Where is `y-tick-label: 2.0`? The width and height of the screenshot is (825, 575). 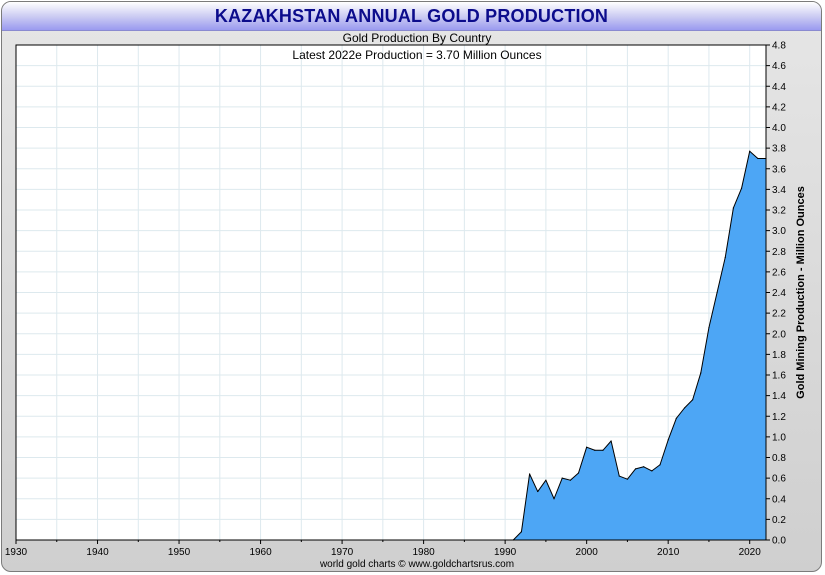
y-tick-label: 2.0 is located at coordinates (779, 334).